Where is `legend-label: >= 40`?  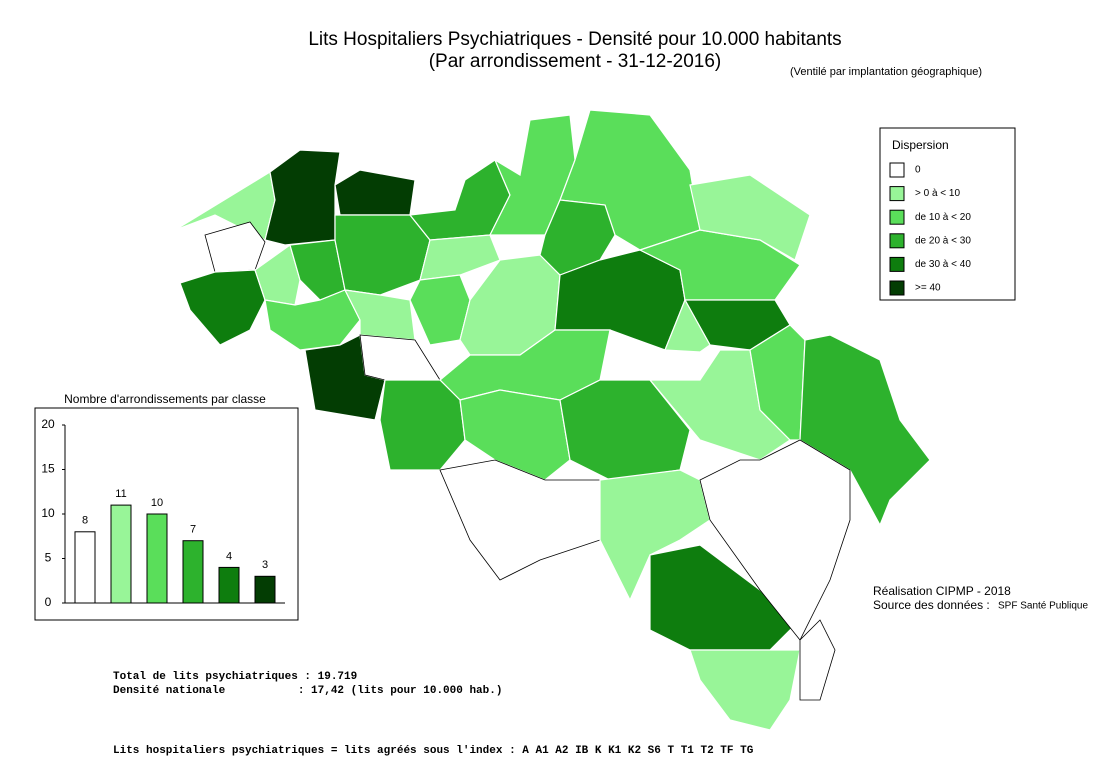
legend-label: >= 40 is located at coordinates (928, 288).